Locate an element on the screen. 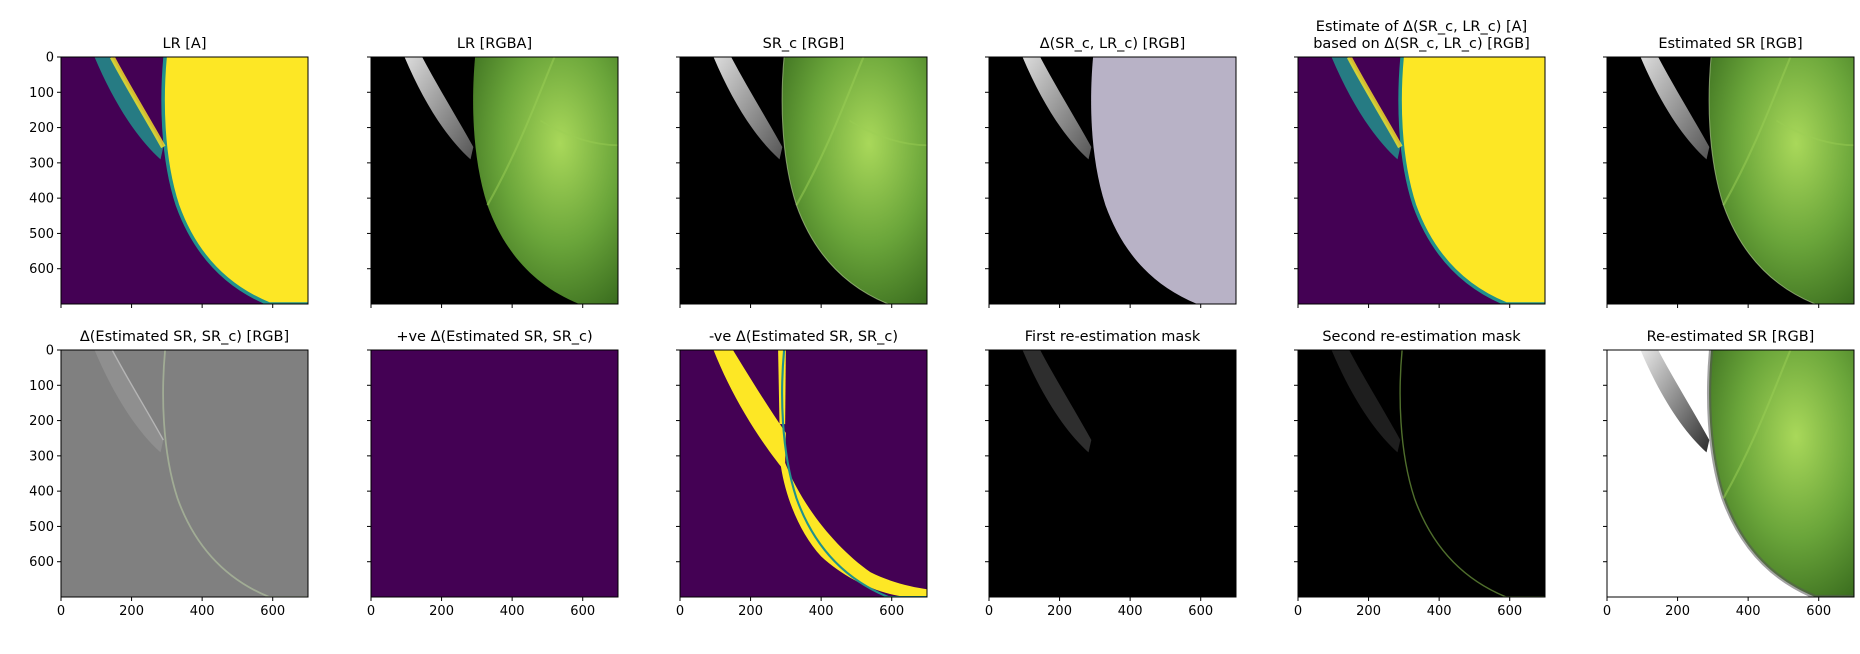  panel-title: Second re-estimation mask is located at coordinates (1421, 337).